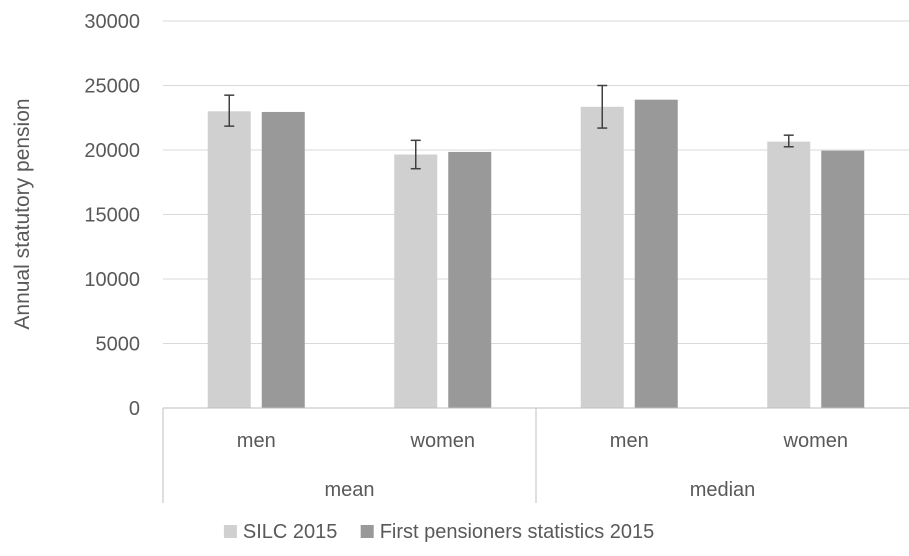 This screenshot has width=909, height=556. I want to click on y-tick-label: 20000, so click(112, 151).